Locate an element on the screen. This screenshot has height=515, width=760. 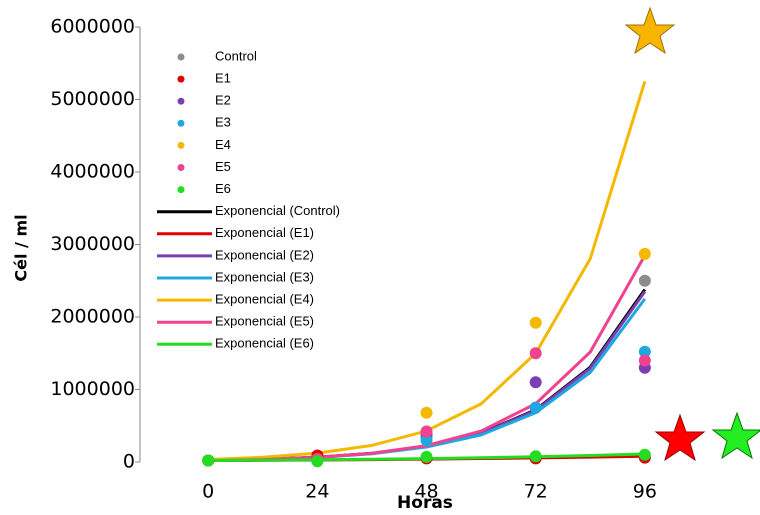
y-tick-label: 1000000 is located at coordinates (92, 389).